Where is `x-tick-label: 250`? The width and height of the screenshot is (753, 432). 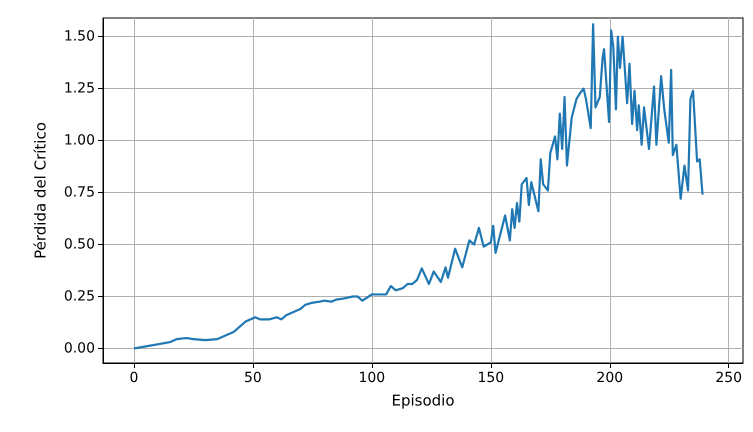 x-tick-label: 250 is located at coordinates (728, 378).